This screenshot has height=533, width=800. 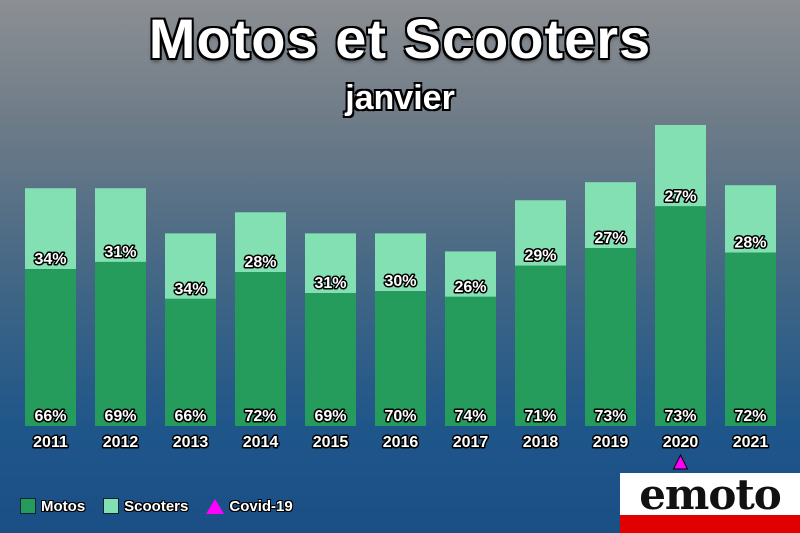 I want to click on x-tick-2016: 2016, so click(x=401, y=442).